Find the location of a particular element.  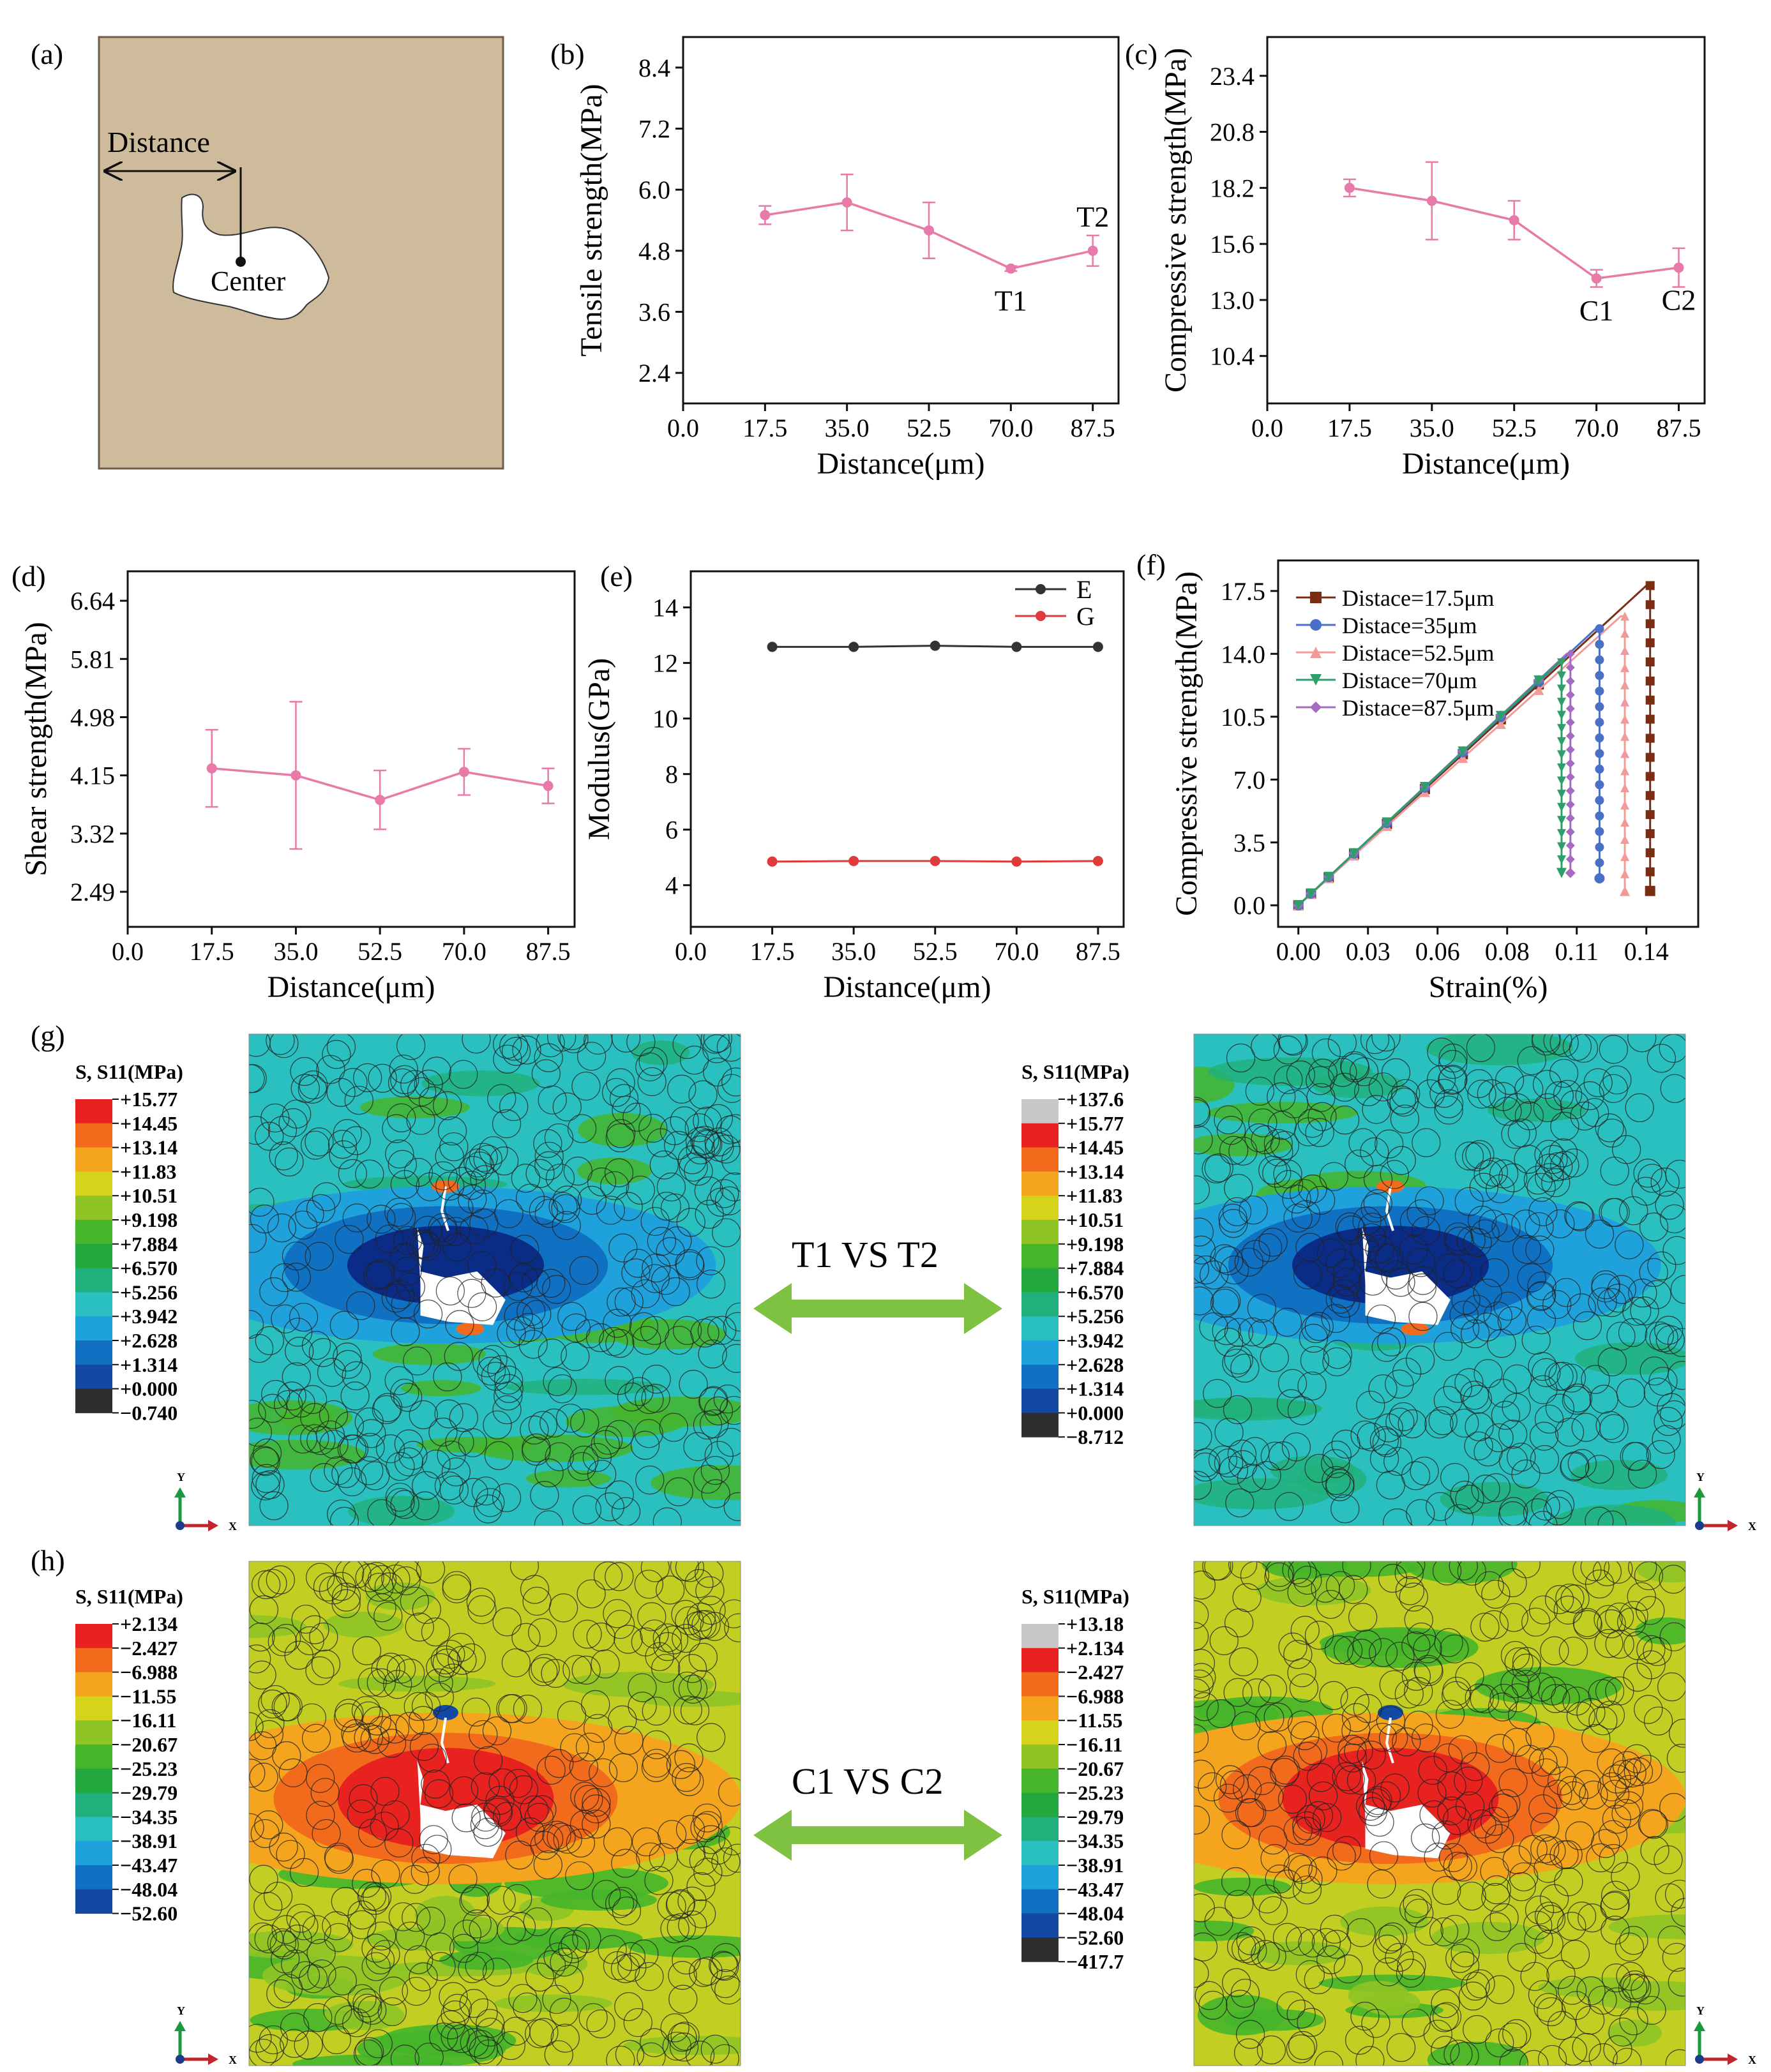

x-tick-label: 52.5 is located at coordinates (929, 428).